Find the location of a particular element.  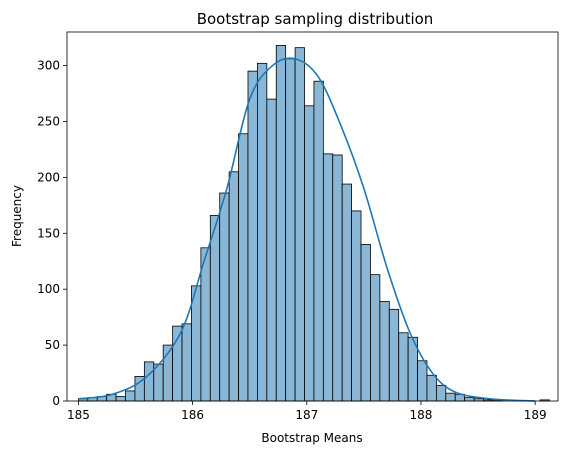

y-tick-label: 300 is located at coordinates (48, 66).